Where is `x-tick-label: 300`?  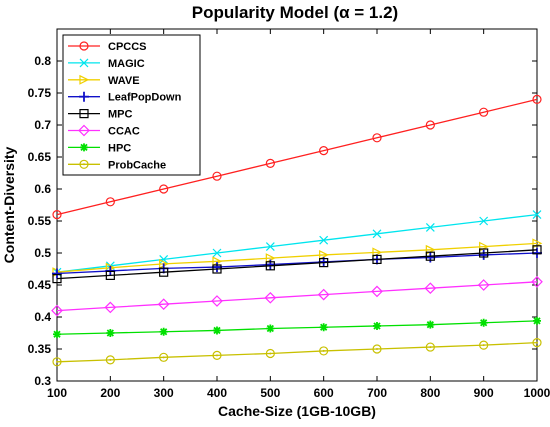
x-tick-label: 300 is located at coordinates (164, 393).